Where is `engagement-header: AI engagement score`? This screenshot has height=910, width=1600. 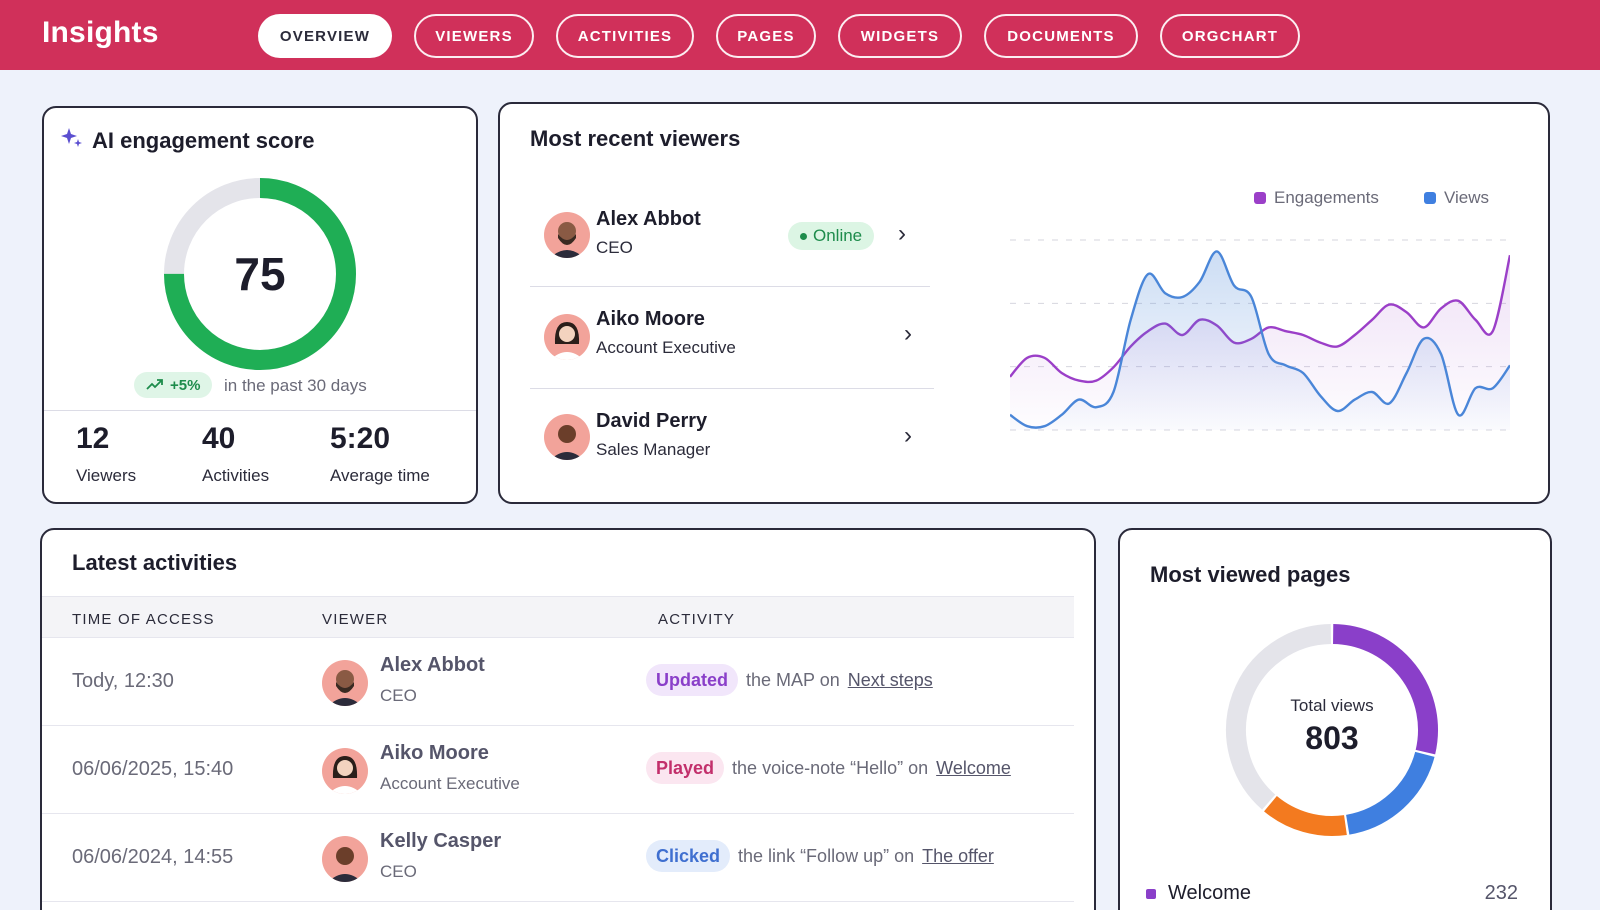
engagement-header: AI engagement score is located at coordinates (187, 140).